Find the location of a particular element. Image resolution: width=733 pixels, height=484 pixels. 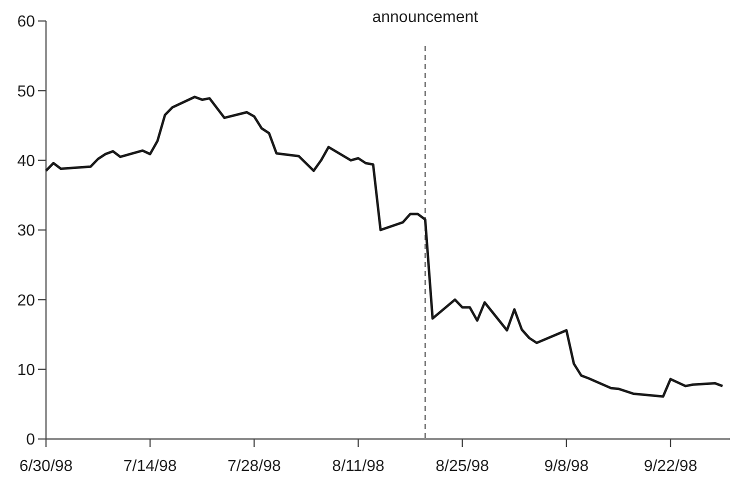

x-tick-label: 8/11/98 is located at coordinates (358, 466).